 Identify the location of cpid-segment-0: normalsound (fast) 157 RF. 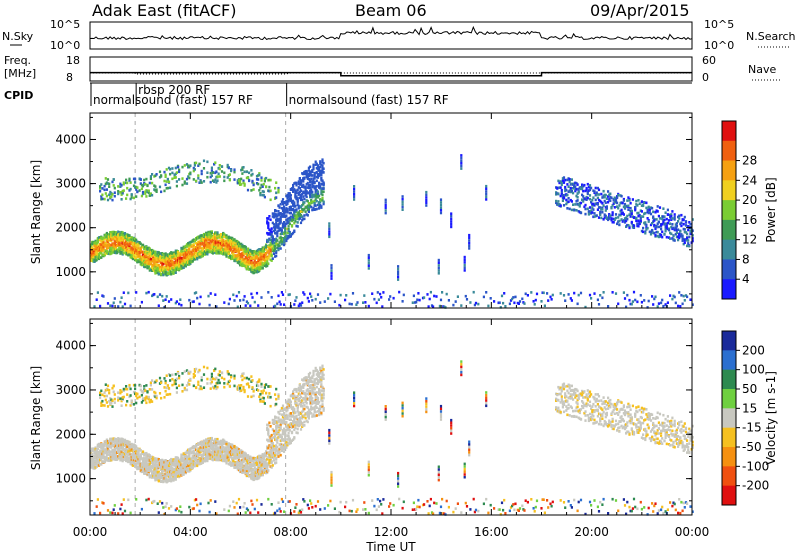
(173, 100).